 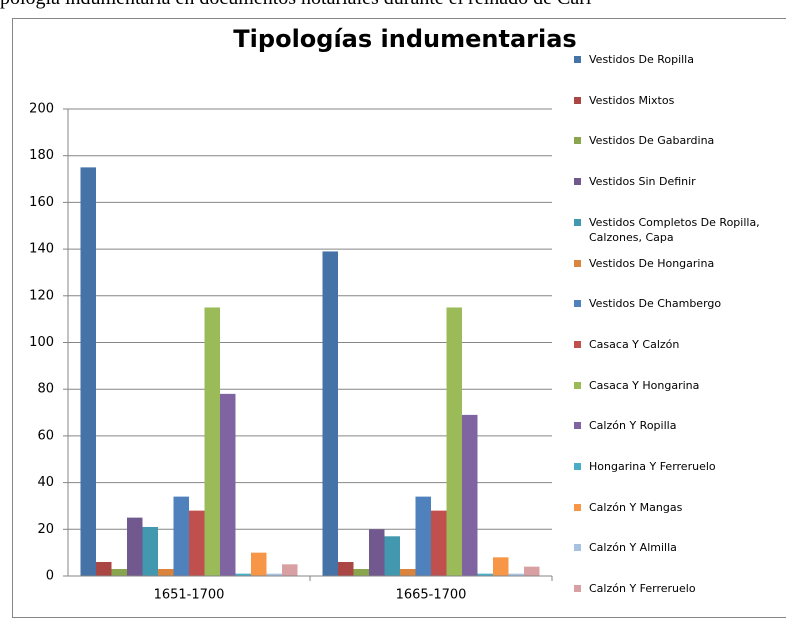 I want to click on legend-label: Casaca Y Calzón, so click(x=634, y=344).